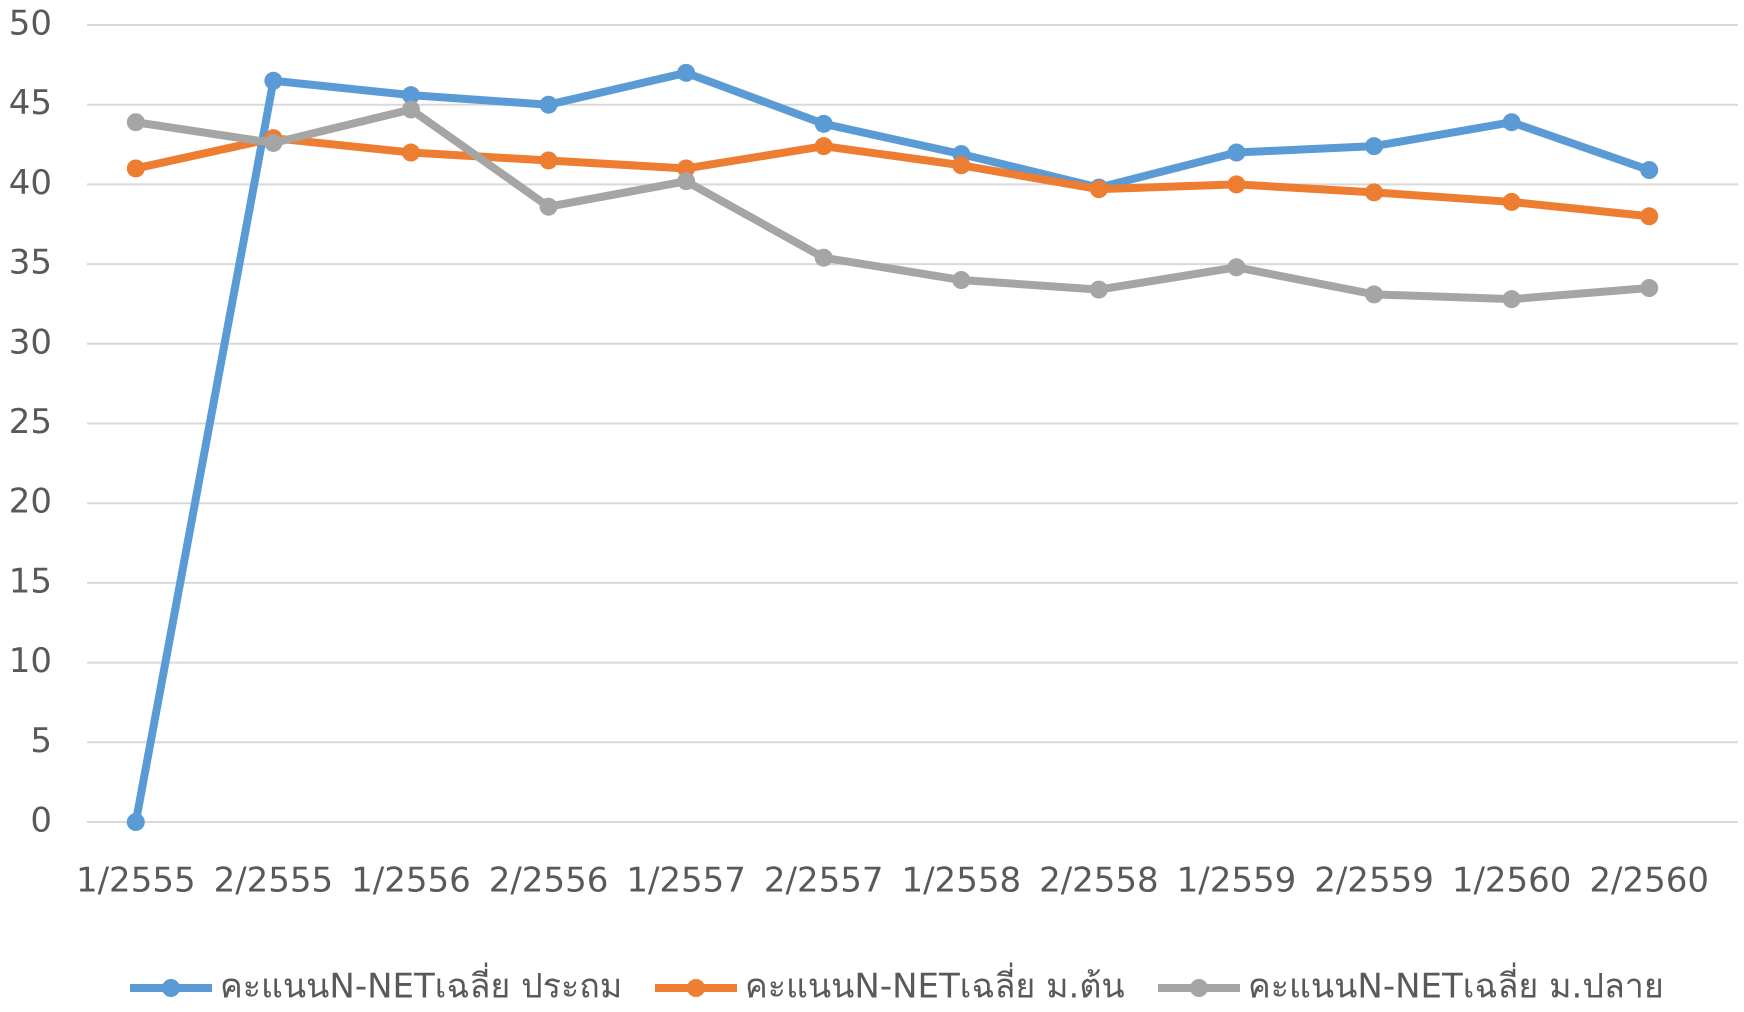 Image resolution: width=1744 pixels, height=1012 pixels. What do you see at coordinates (30, 183) in the screenshot?
I see `y-tick-label: 40` at bounding box center [30, 183].